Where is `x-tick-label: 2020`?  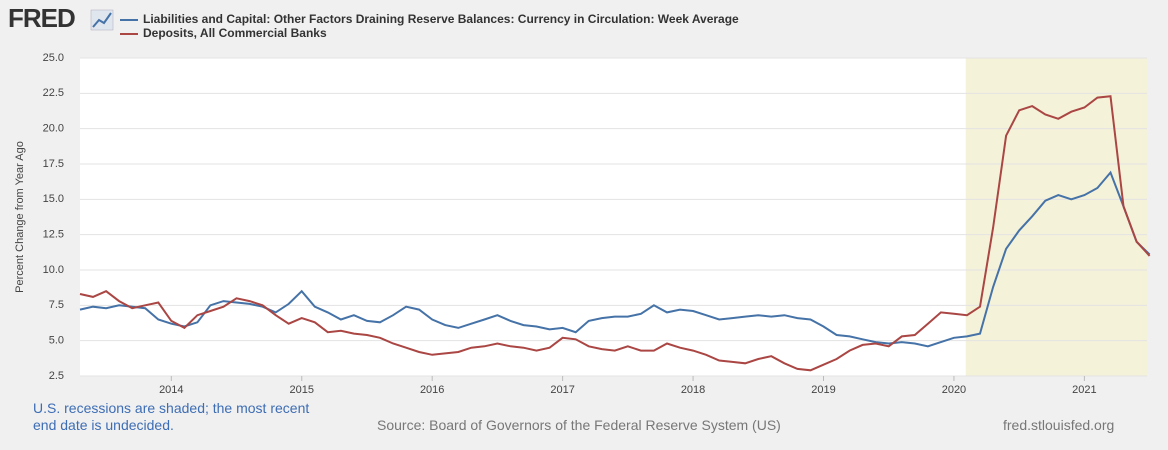
x-tick-label: 2020 is located at coordinates (954, 390).